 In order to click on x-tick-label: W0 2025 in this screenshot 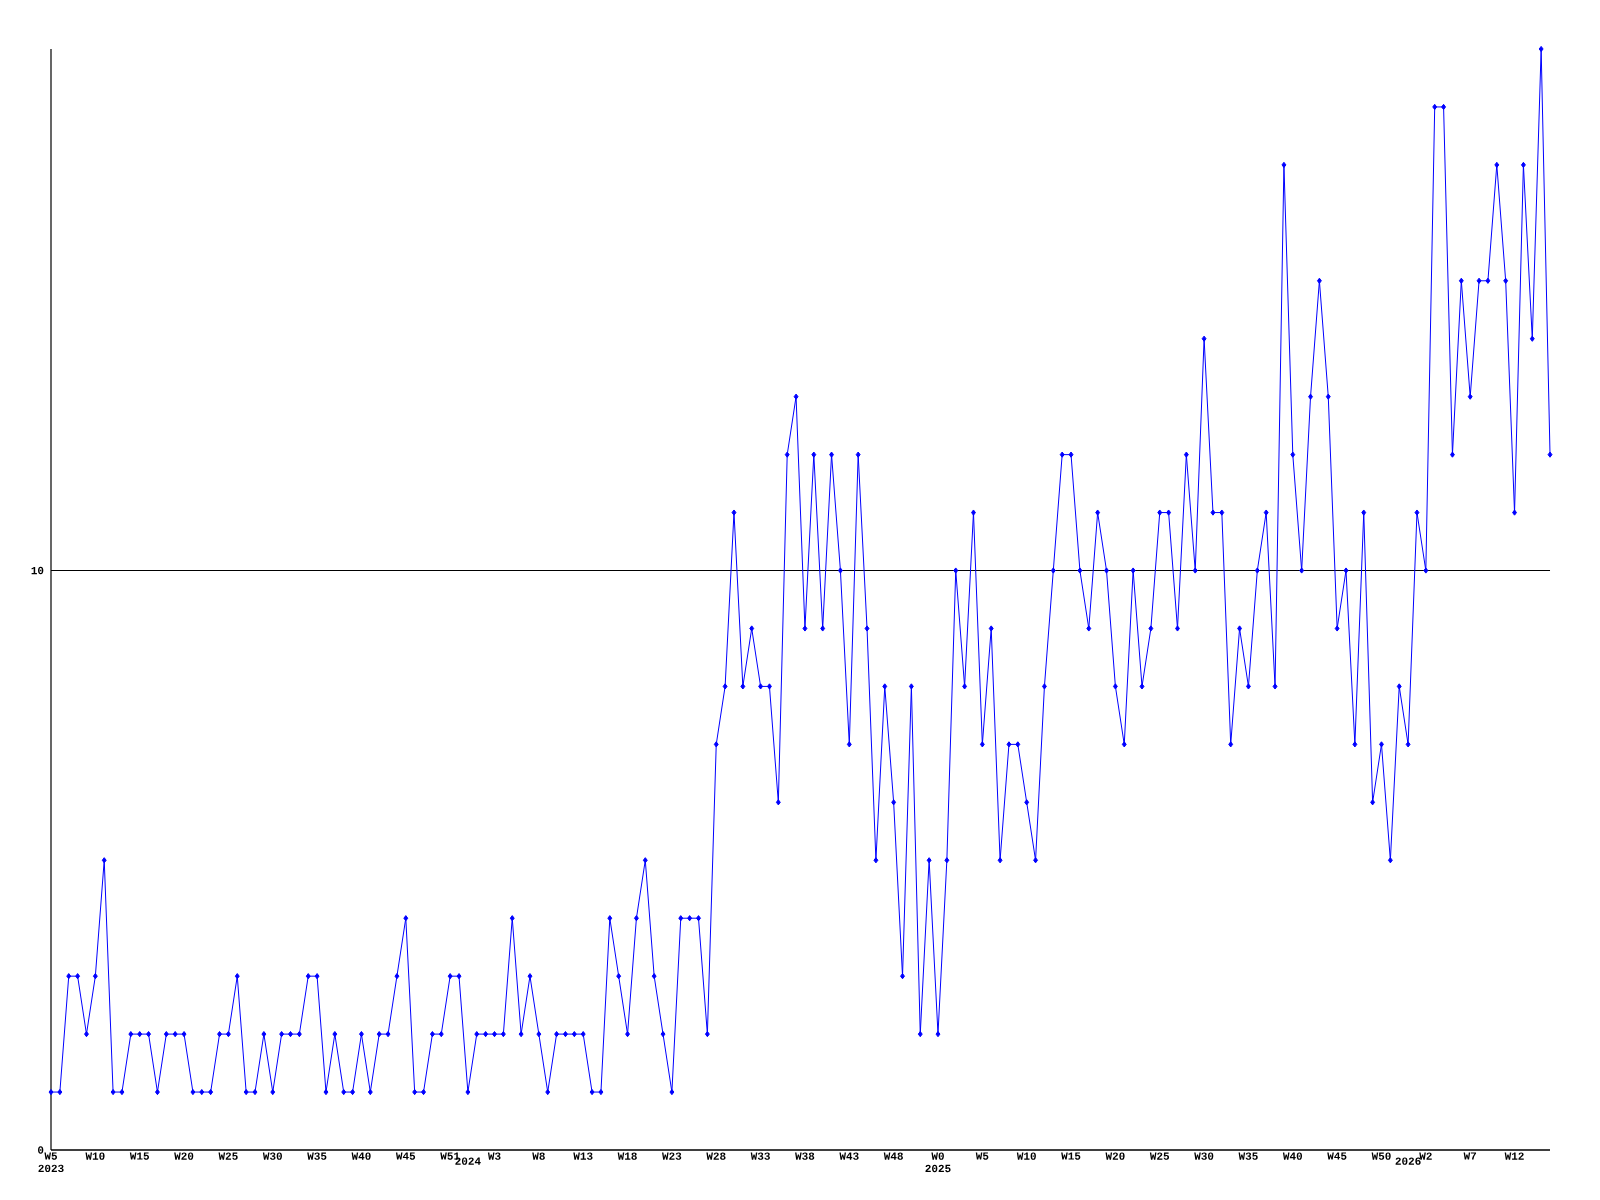, I will do `click(938, 1162)`.